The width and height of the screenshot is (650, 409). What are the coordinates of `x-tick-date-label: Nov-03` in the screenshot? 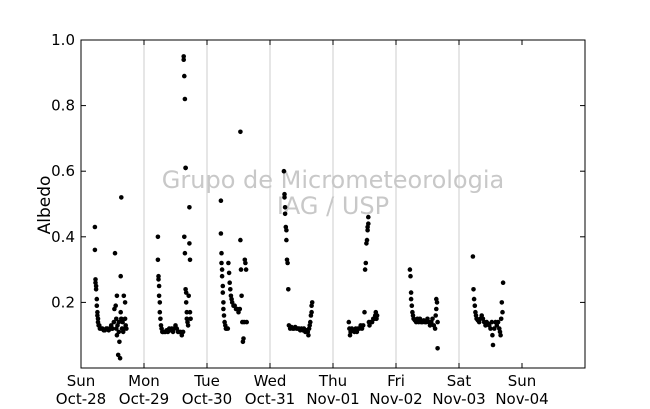 It's located at (458, 399).